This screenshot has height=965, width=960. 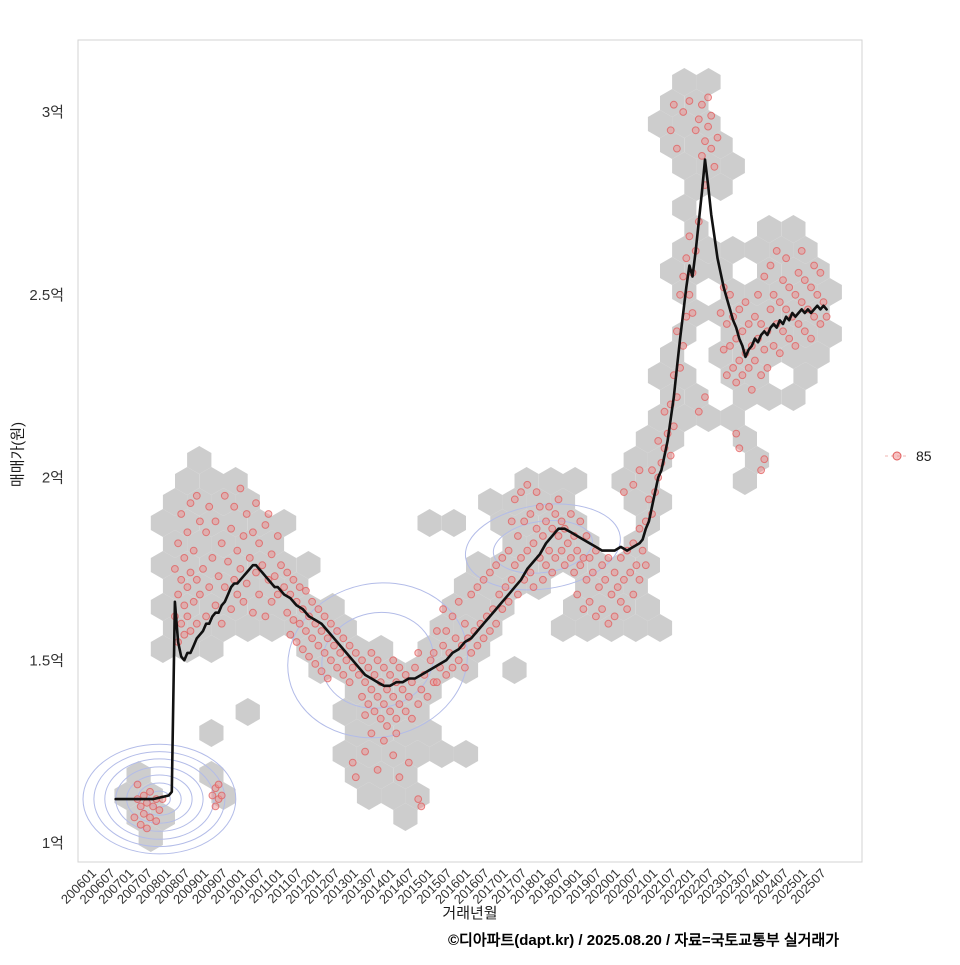 I want to click on density-contour, so click(x=542, y=547).